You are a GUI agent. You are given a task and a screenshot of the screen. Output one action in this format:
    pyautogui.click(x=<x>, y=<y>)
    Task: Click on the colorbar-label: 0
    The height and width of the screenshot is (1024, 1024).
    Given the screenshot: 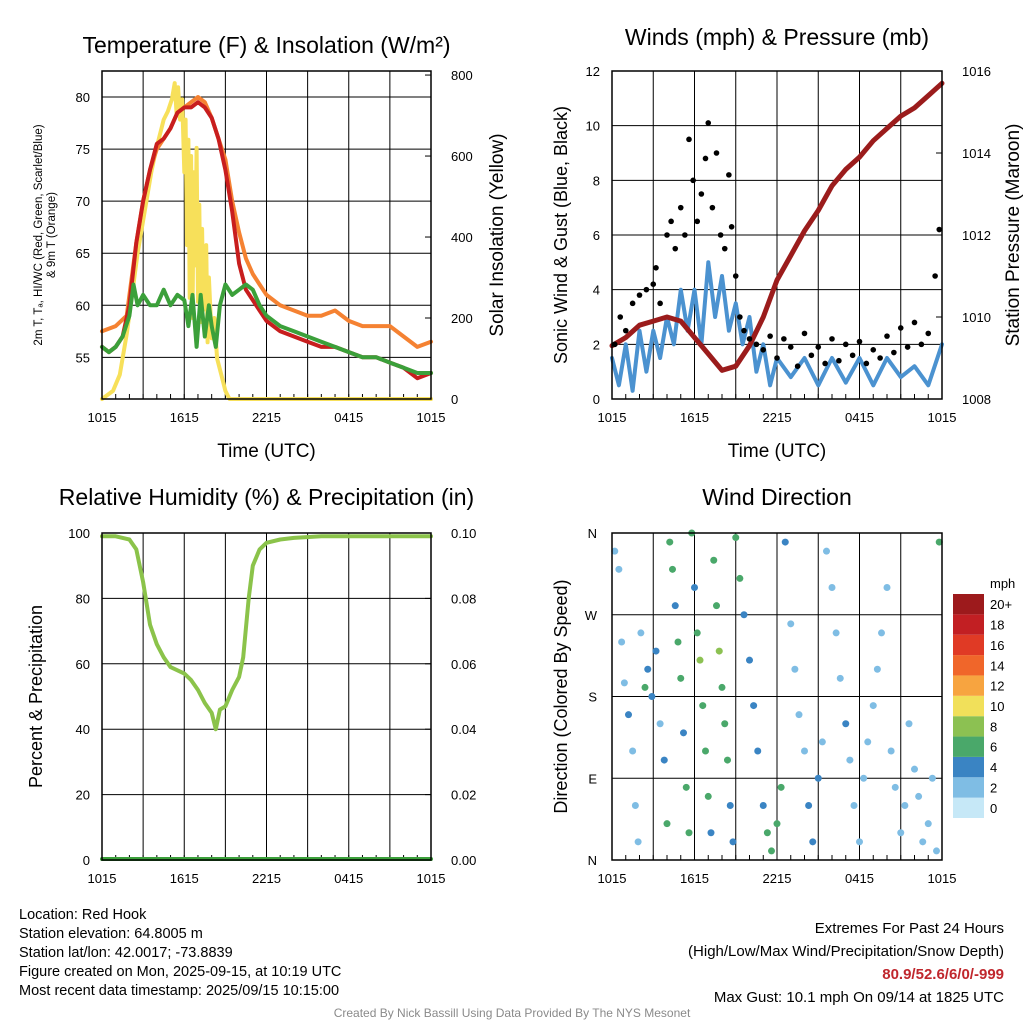 What is the action you would take?
    pyautogui.click(x=993, y=808)
    